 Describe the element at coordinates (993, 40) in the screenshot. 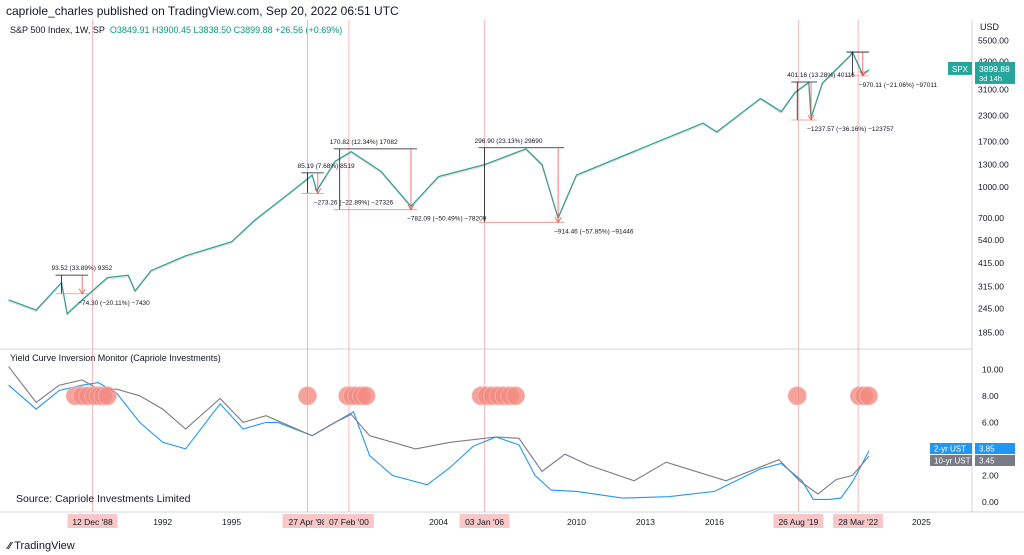

I see `price-tick-label: 5500.00` at that location.